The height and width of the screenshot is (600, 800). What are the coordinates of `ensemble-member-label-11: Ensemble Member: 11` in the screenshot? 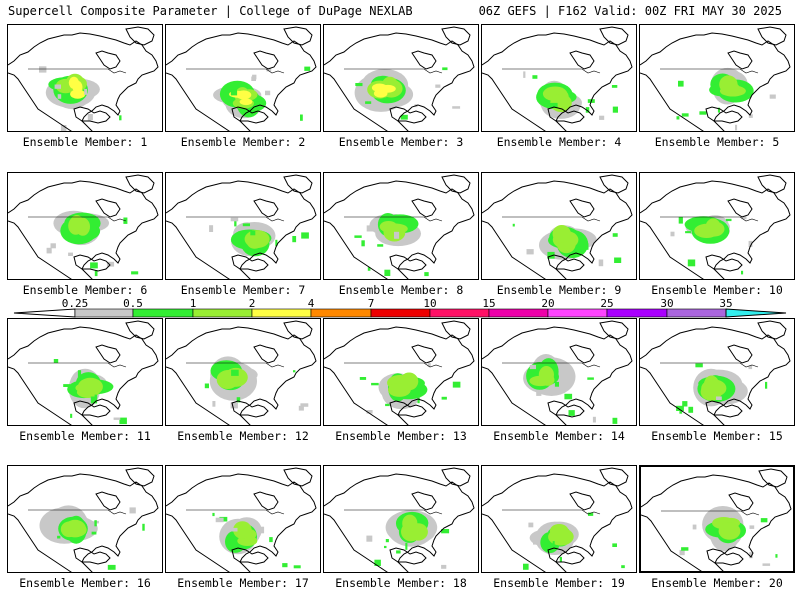 It's located at (85, 436).